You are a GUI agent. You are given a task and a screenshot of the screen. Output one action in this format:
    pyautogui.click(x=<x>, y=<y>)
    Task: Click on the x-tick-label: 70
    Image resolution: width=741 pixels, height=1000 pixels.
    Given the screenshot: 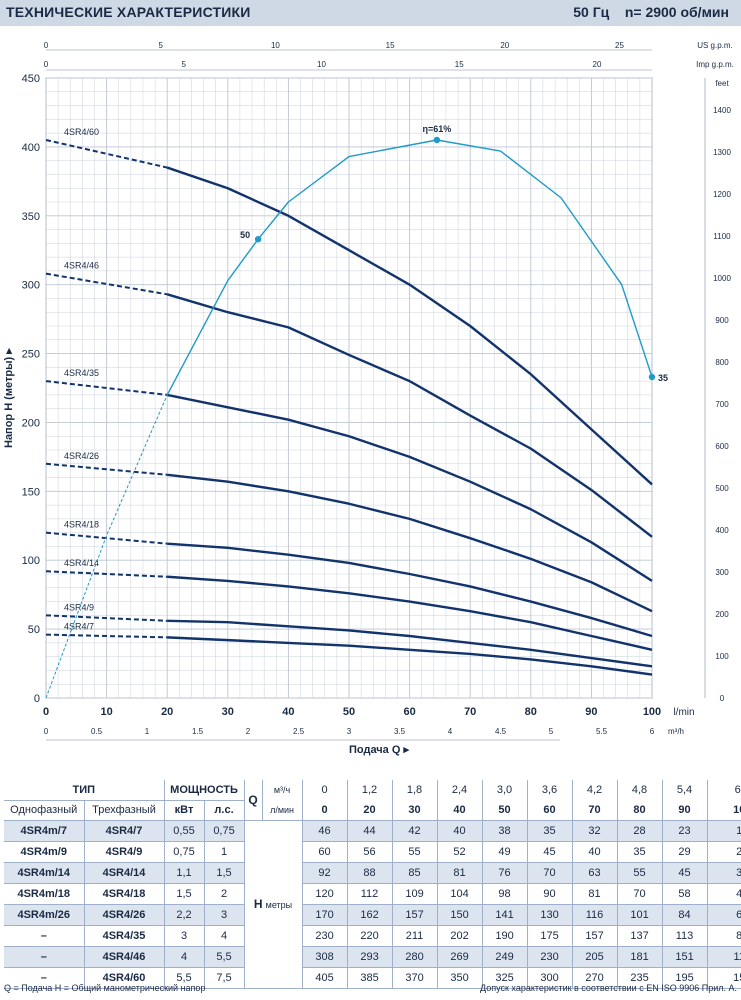 What is the action you would take?
    pyautogui.click(x=470, y=712)
    